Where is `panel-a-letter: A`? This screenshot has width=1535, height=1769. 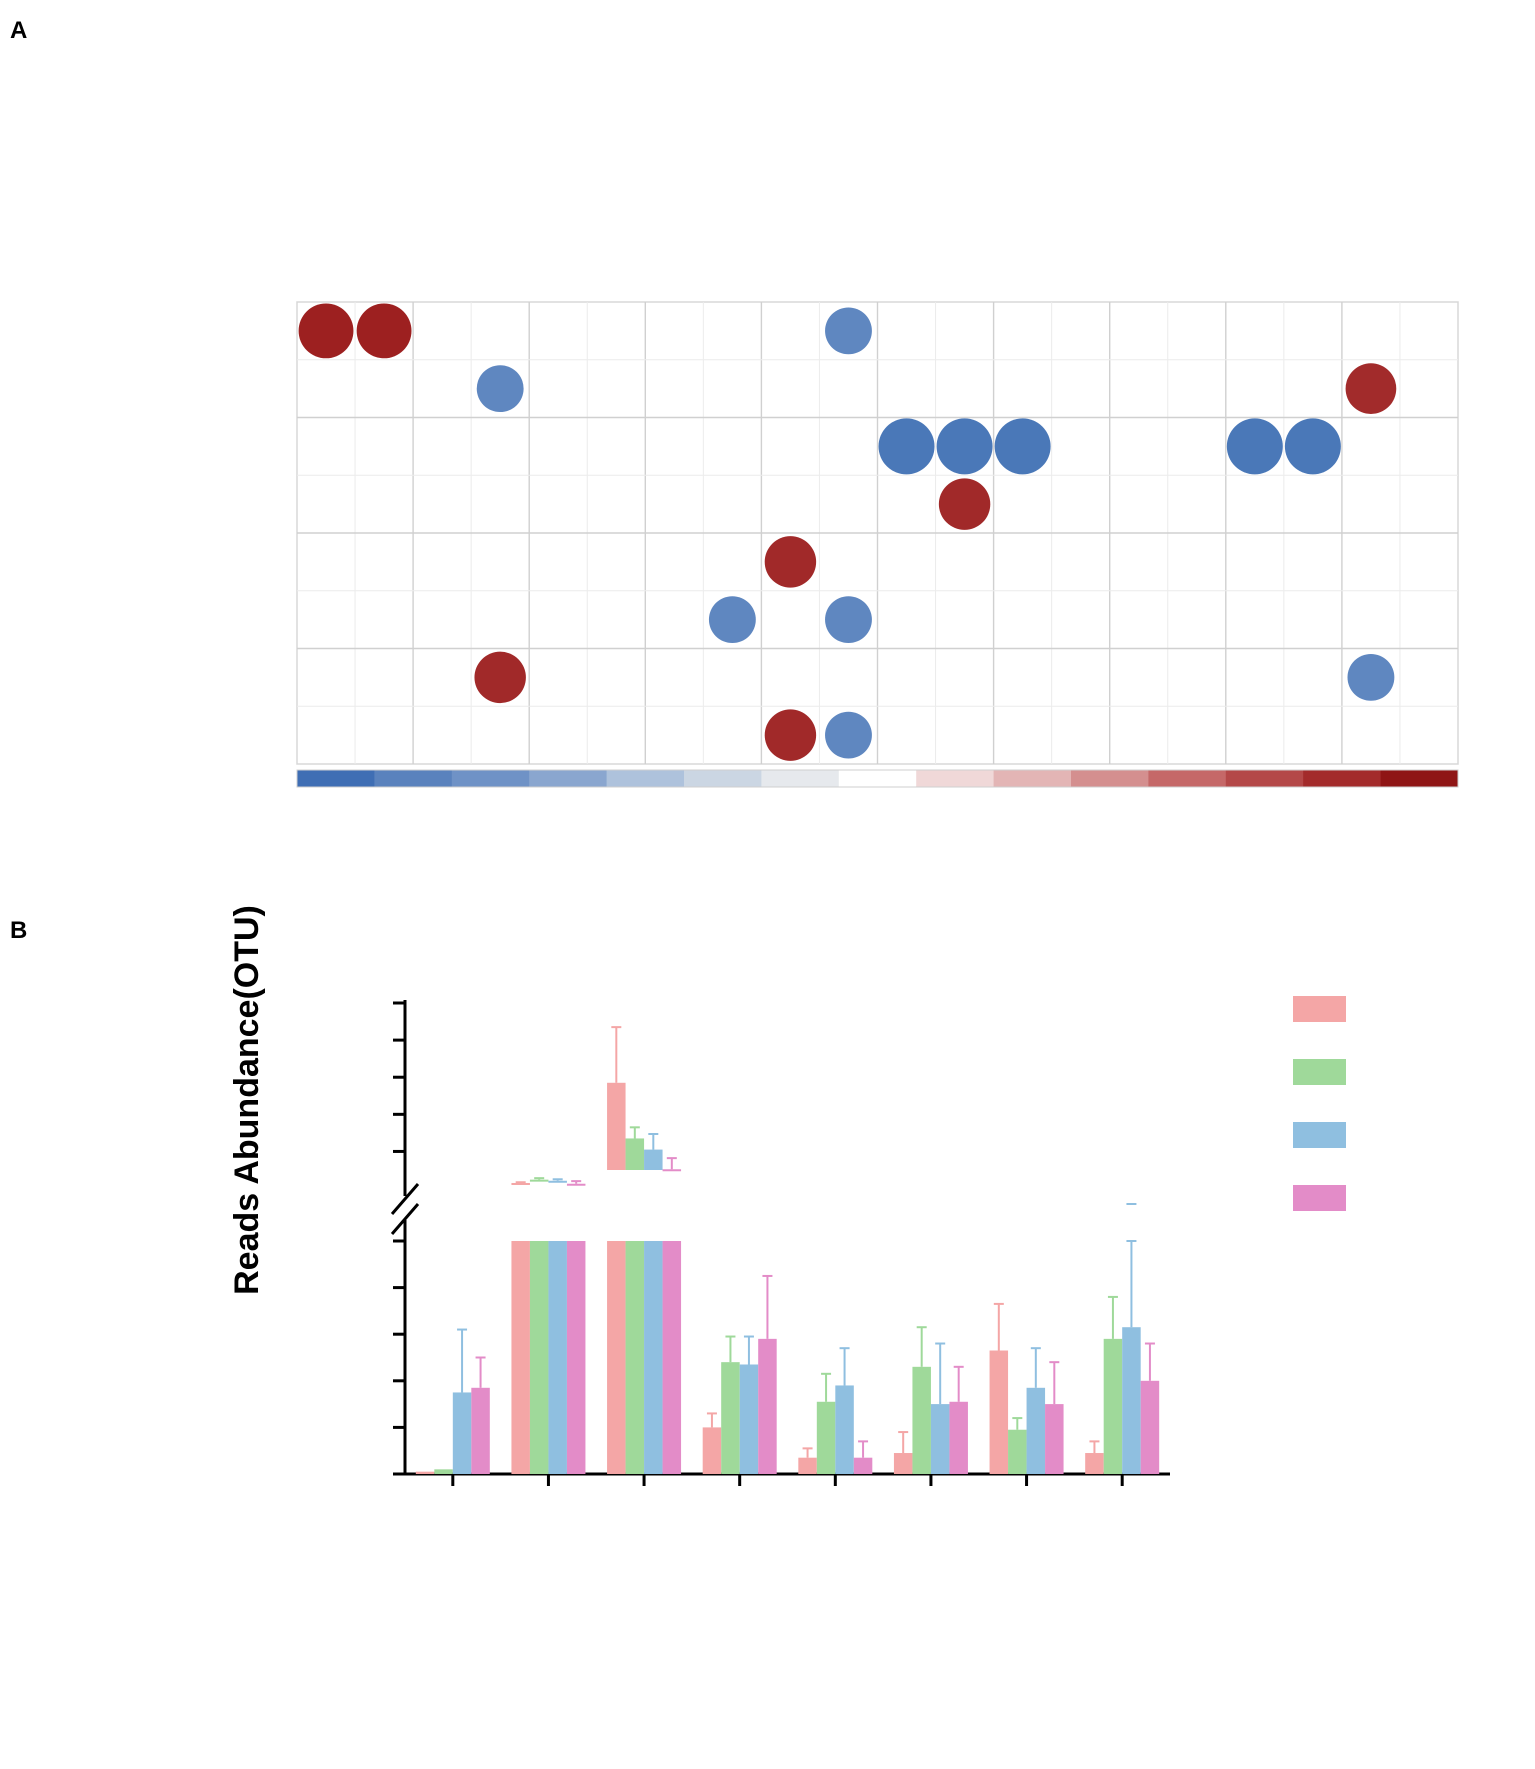
panel-a-letter: A is located at coordinates (18, 30).